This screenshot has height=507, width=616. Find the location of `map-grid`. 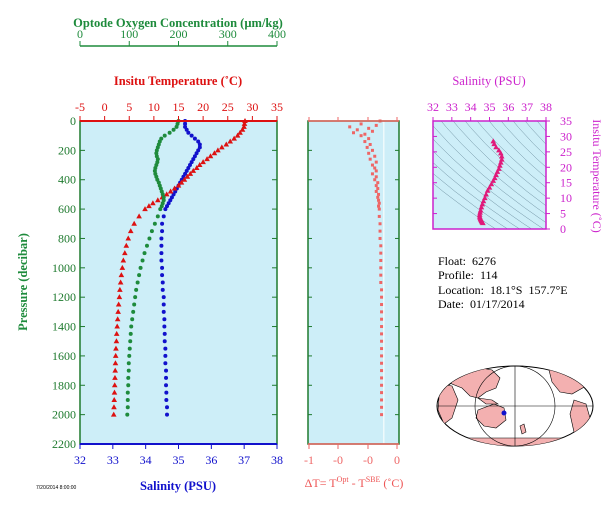

map-grid is located at coordinates (515, 406).